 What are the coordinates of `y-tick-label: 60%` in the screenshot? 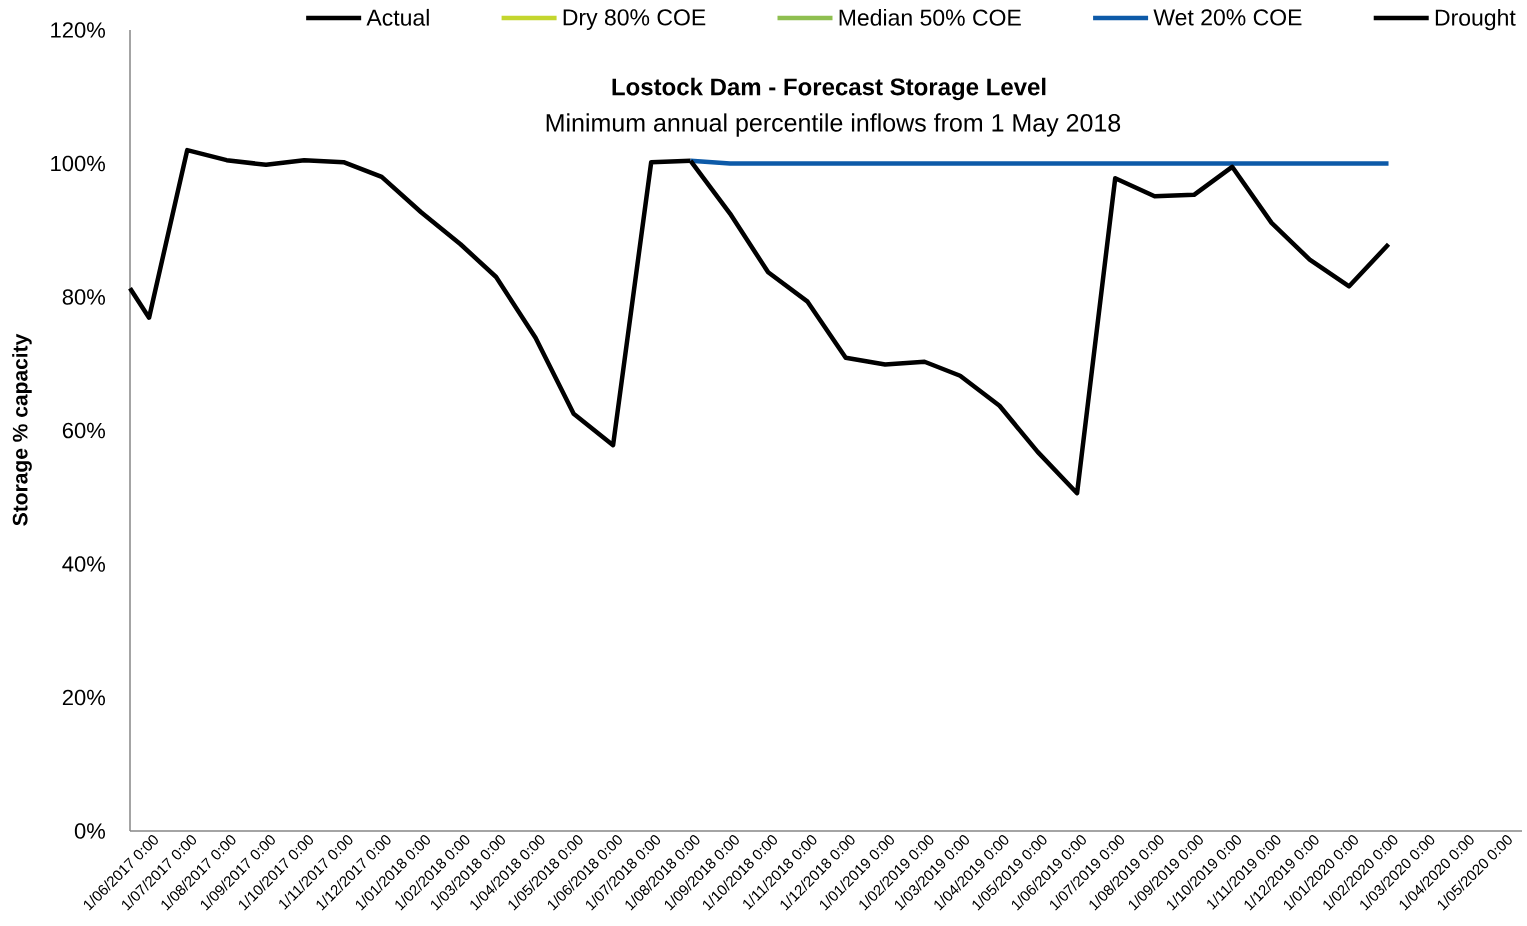 It's located at (84, 430).